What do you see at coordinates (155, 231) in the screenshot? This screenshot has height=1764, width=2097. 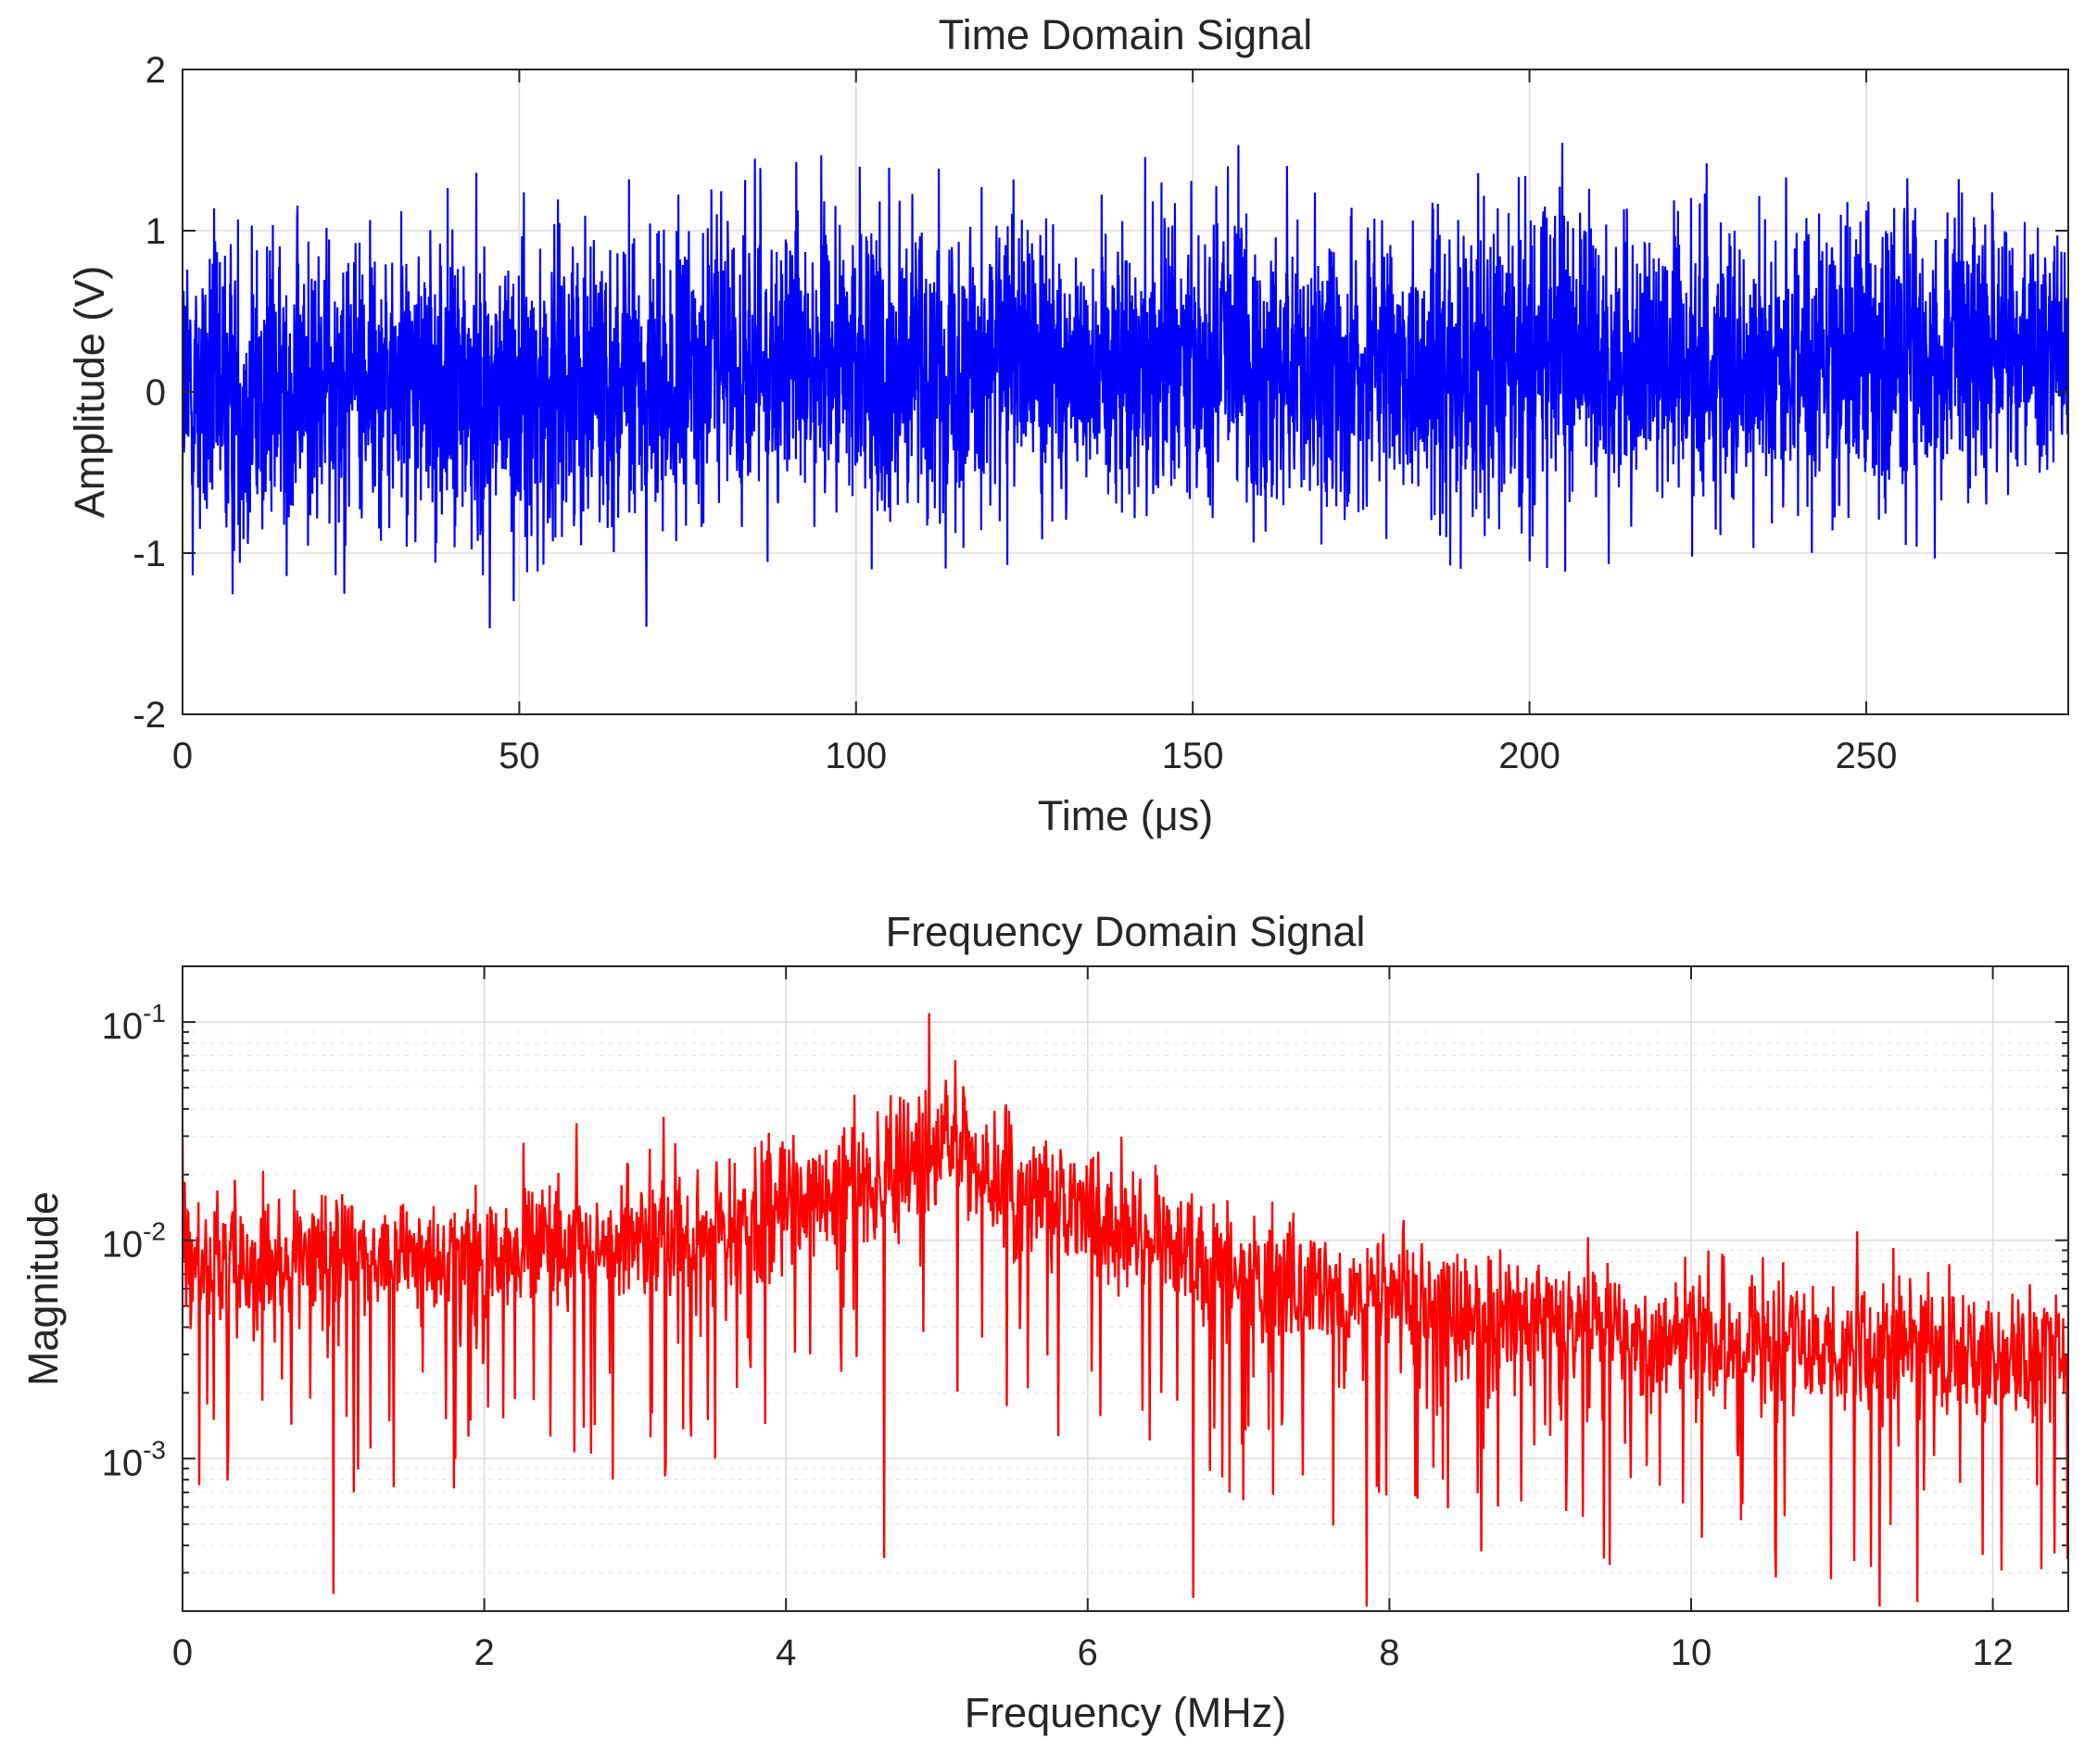 I see `time-y-tick-label: 1` at bounding box center [155, 231].